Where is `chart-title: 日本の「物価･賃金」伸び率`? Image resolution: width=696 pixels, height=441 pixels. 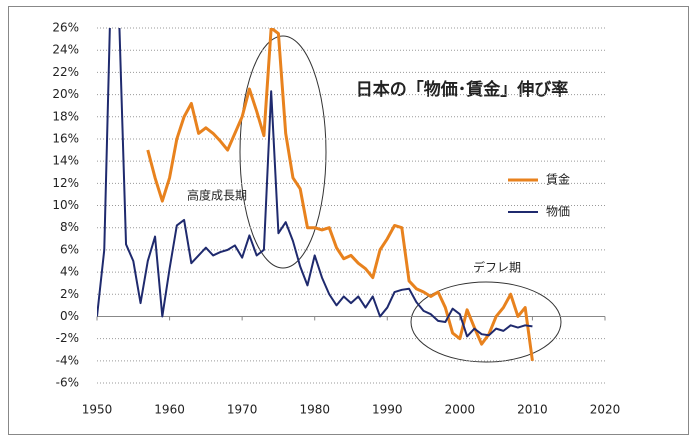 chart-title: 日本の「物価･賃金」伸び率 is located at coordinates (462, 89).